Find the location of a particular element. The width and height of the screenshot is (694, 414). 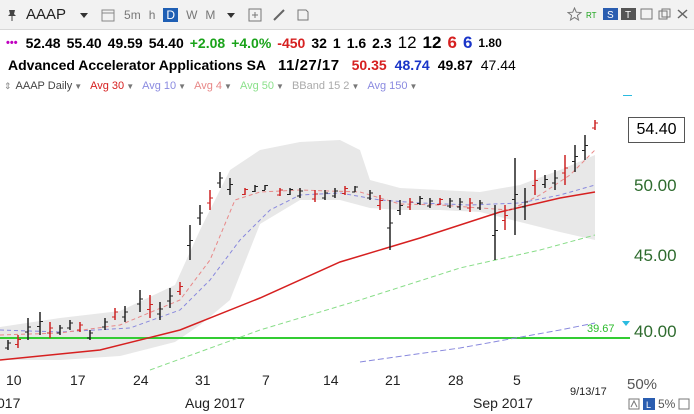

legend-label: AAAP Daily is located at coordinates (44, 86).